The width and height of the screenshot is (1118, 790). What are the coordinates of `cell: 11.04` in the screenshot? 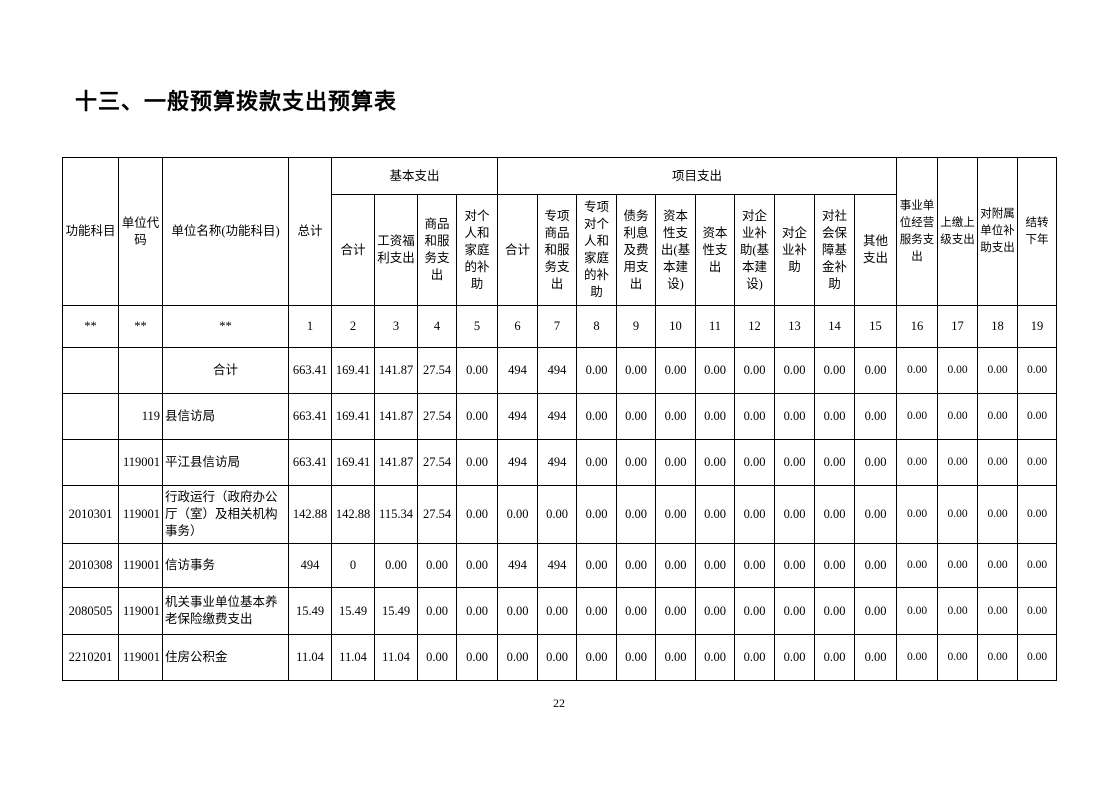 It's located at (353, 657).